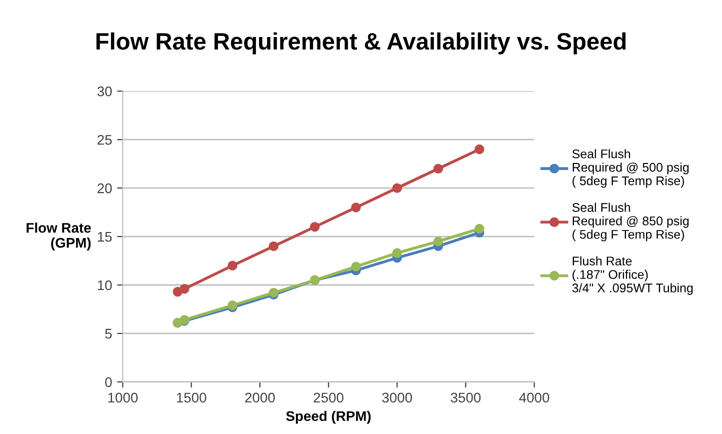 The image size is (722, 434). Describe the element at coordinates (329, 397) in the screenshot. I see `x-tick-label: 2500` at that location.